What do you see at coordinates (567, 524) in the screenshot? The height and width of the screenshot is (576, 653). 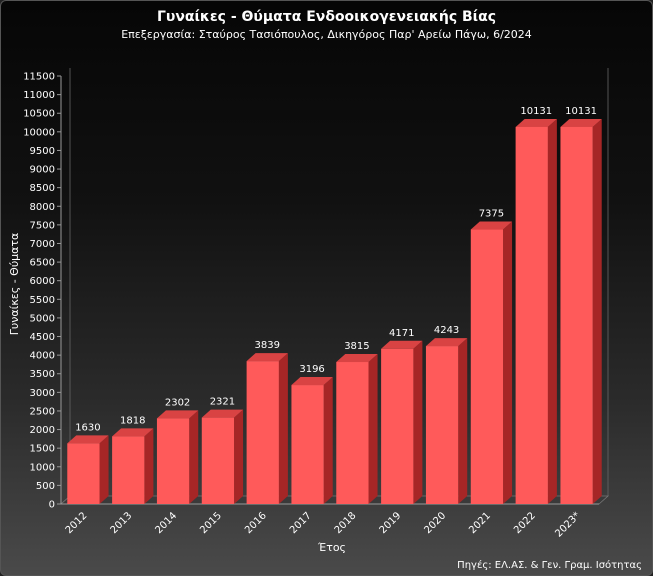 I see `x-tick-label: 2023*` at bounding box center [567, 524].